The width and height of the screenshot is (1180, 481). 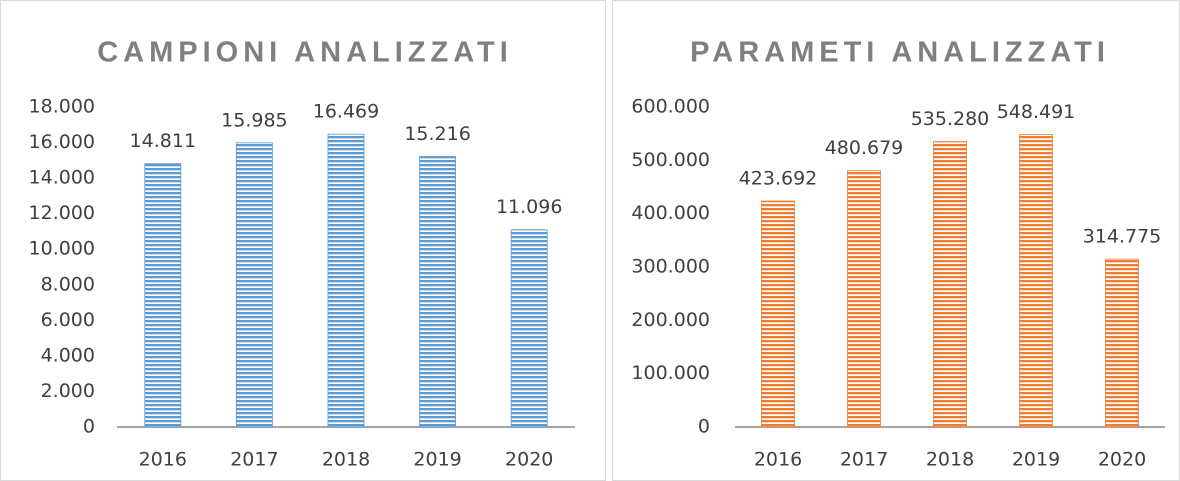 I want to click on data-label: 314.775, so click(x=1122, y=237).